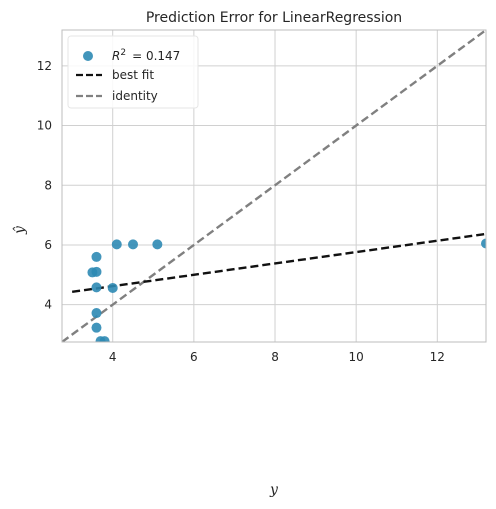 This screenshot has height=509, width=496. Describe the element at coordinates (88, 56) in the screenshot. I see `legend-marker-points` at that location.